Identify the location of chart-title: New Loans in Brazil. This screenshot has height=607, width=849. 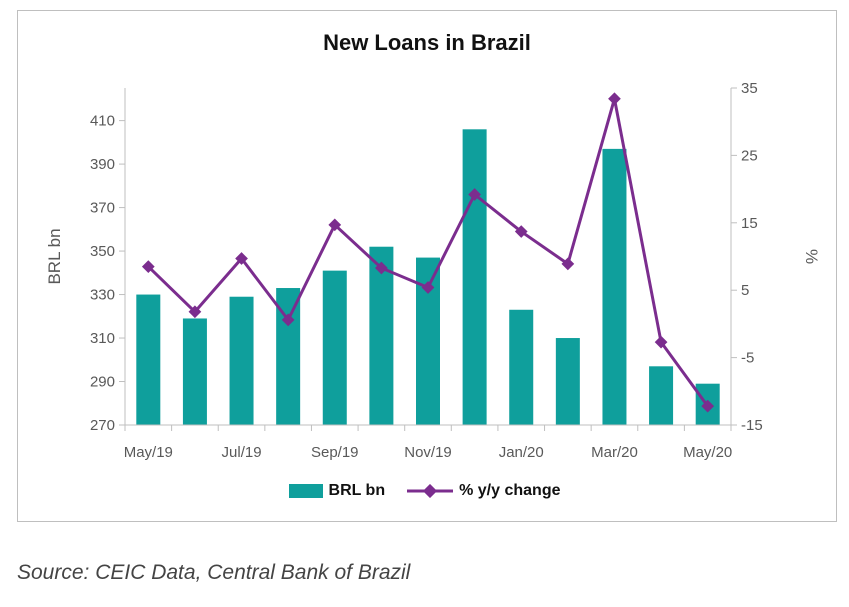
(427, 42).